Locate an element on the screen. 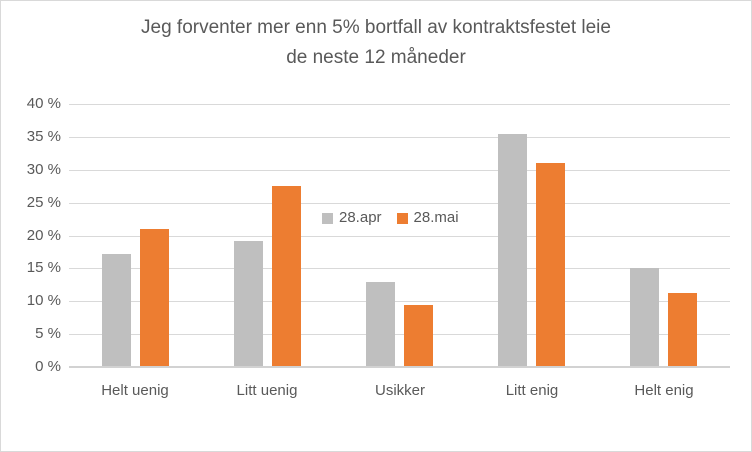 This screenshot has width=752, height=452. y-axis-tick-label: 10 % is located at coordinates (43, 300).